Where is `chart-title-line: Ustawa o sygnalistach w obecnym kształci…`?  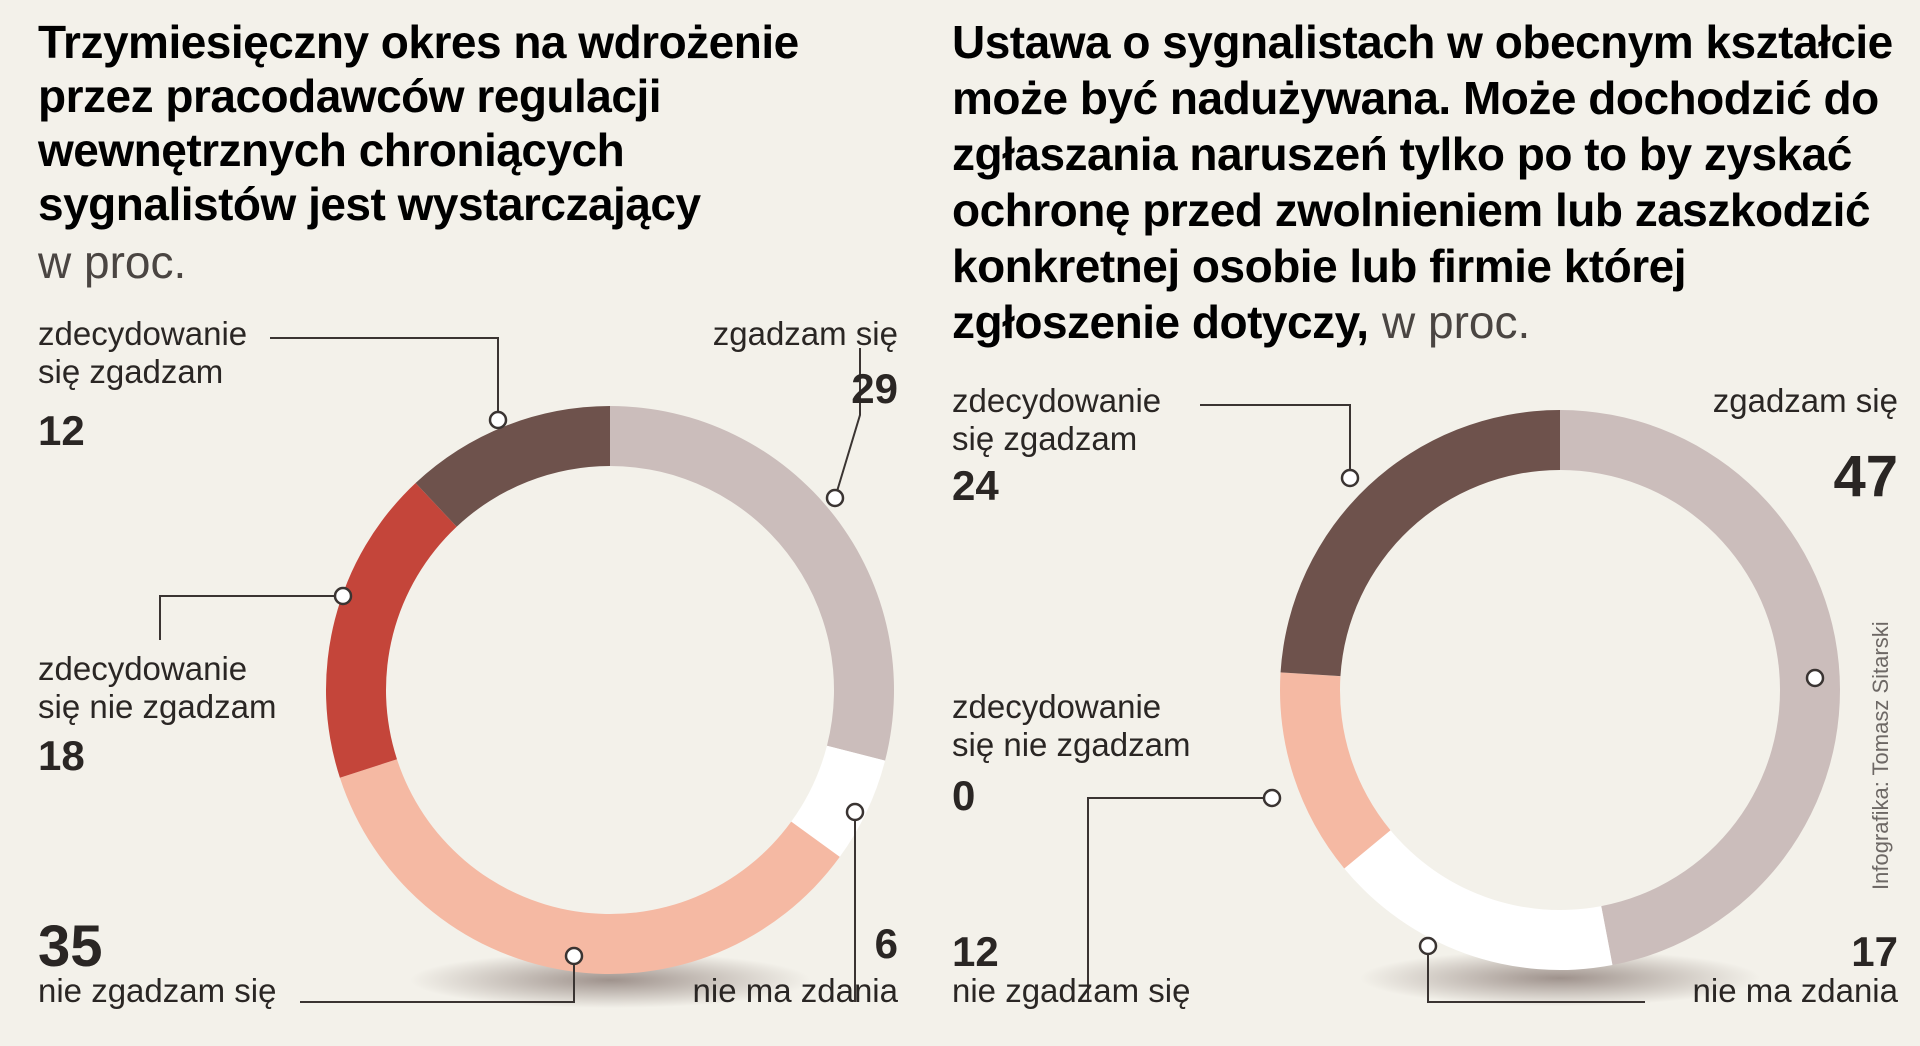
chart-title-line: Ustawa o sygnalistach w obecnym kształci… is located at coordinates (1422, 42).